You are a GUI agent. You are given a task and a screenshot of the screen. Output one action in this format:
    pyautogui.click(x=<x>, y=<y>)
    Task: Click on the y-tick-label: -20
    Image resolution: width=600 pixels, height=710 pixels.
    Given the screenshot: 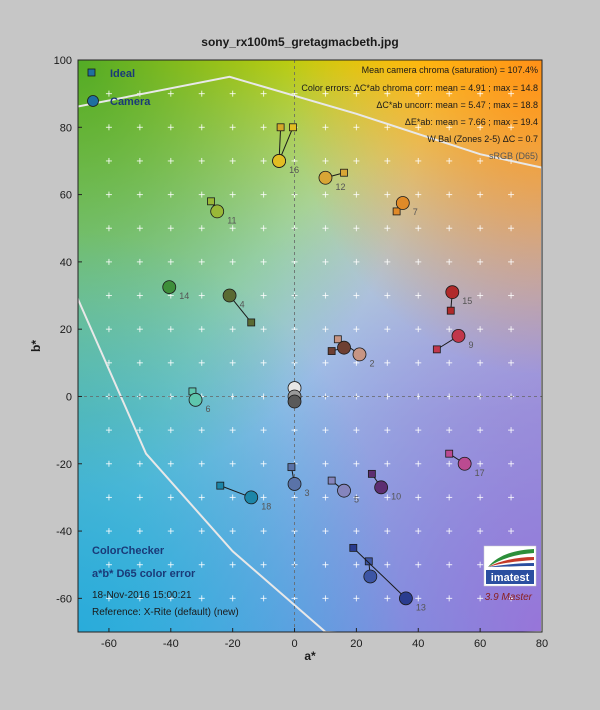 What is the action you would take?
    pyautogui.click(x=64, y=465)
    